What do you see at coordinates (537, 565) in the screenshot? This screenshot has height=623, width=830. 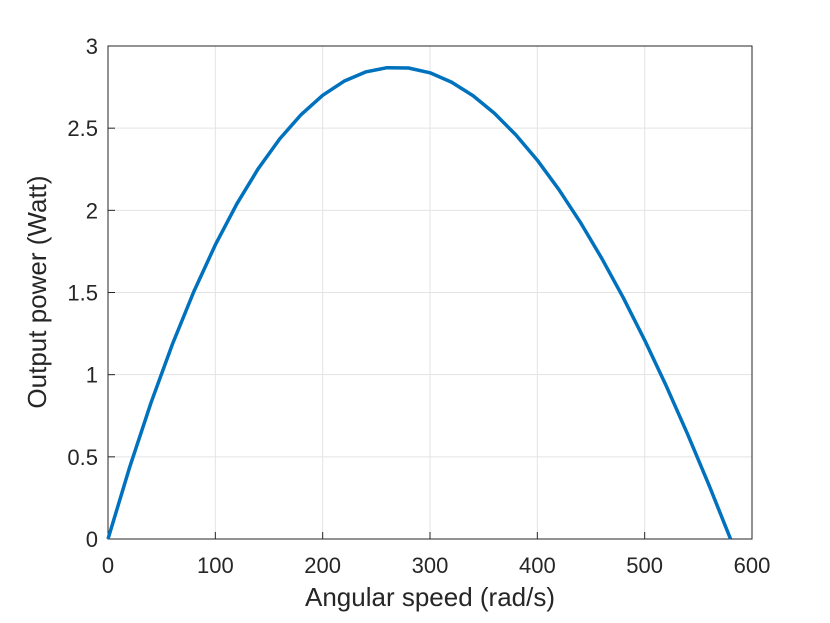 I see `x-tick-label: 400` at bounding box center [537, 565].